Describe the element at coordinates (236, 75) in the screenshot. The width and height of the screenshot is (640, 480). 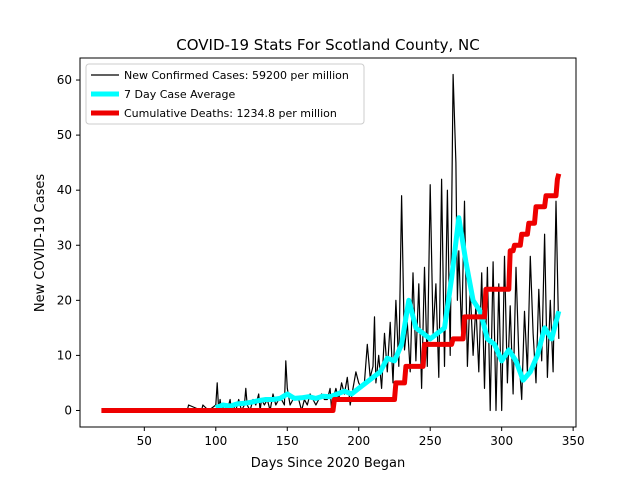
I see `legend-label-0: New Confirmed Cases: 59200 per million` at that location.